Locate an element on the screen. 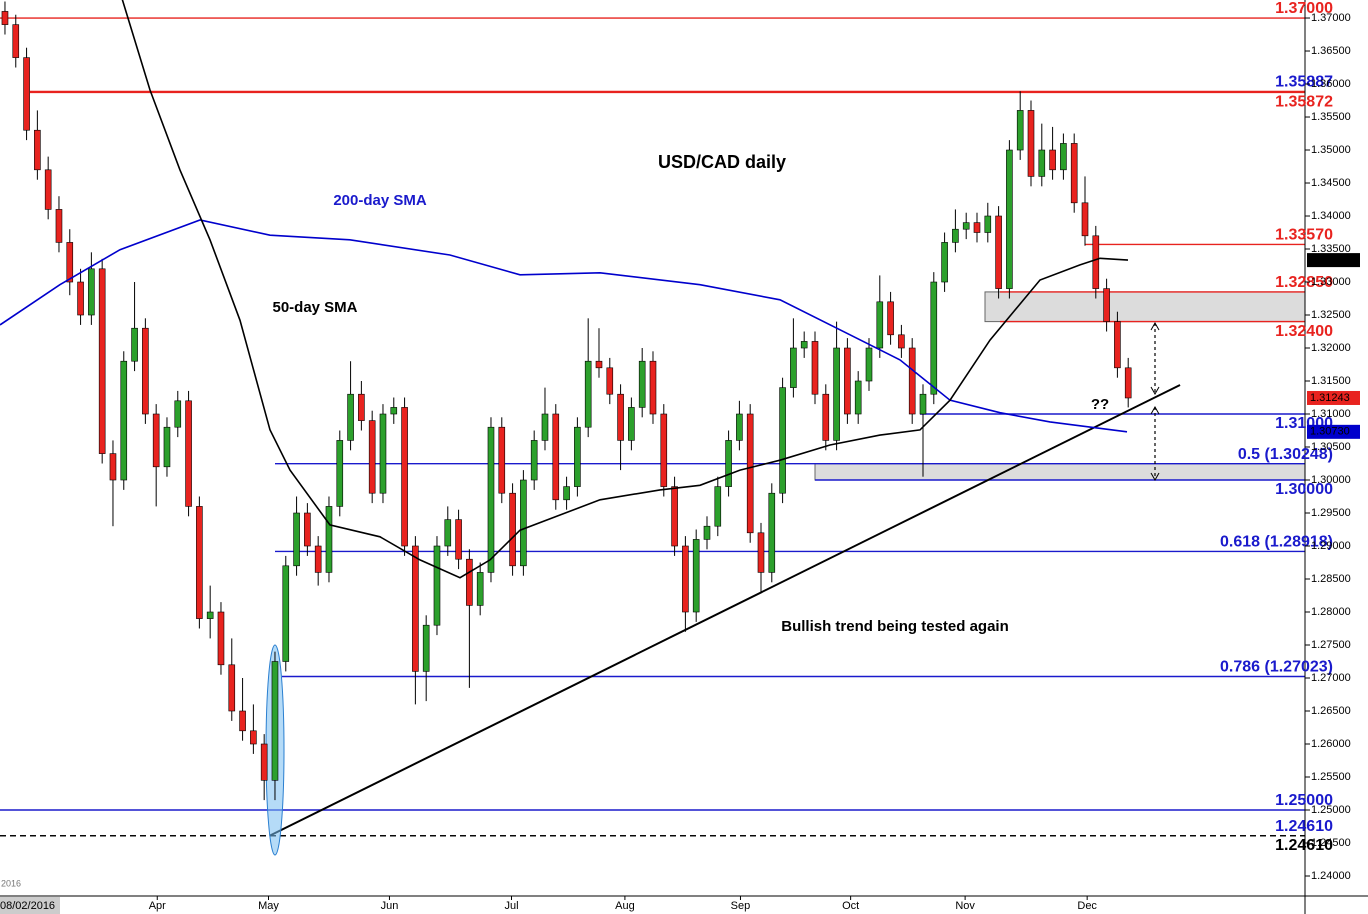 The height and width of the screenshot is (914, 1368). level-label: 0.5 (1.30248) is located at coordinates (1285, 454).